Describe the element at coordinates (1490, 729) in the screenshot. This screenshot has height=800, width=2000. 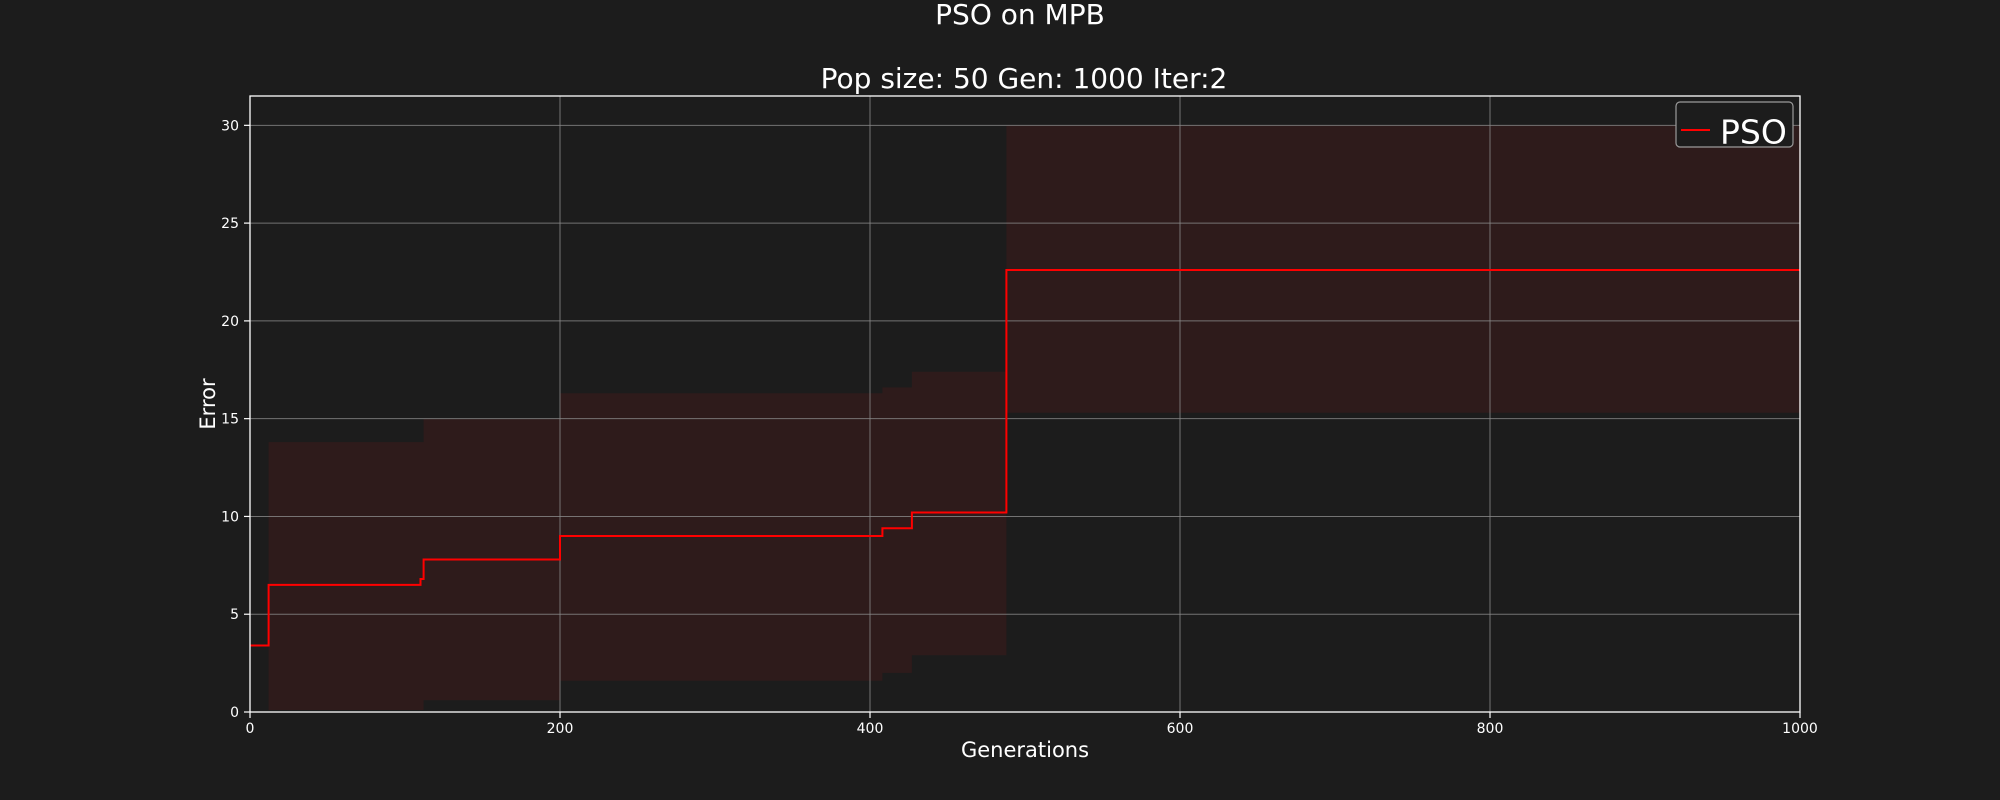
I see `x-tick-label: 800` at that location.